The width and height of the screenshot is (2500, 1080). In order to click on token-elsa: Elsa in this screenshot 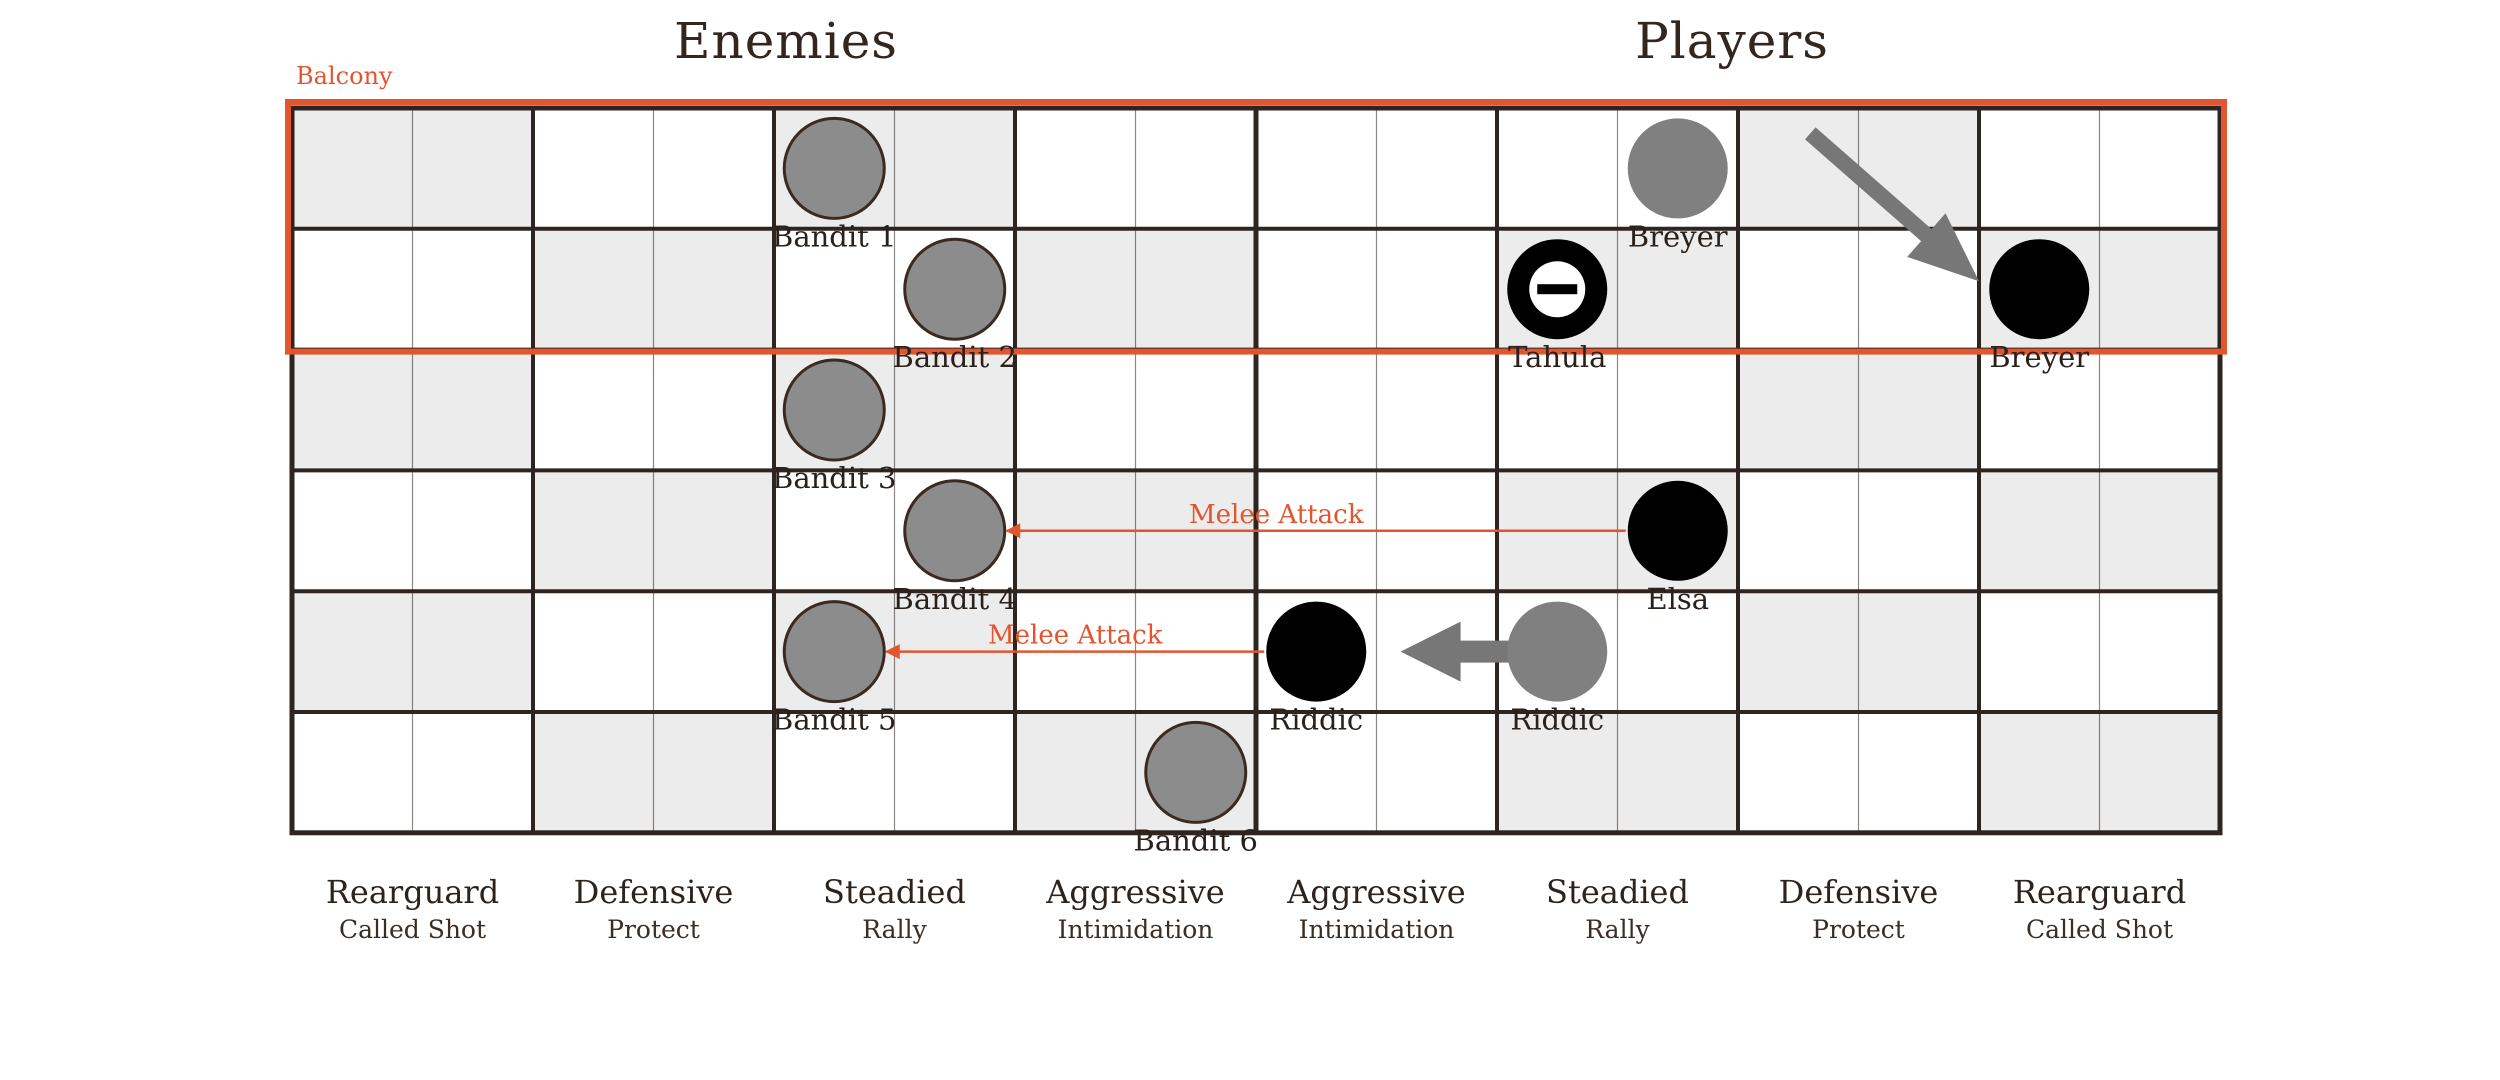, I will do `click(1677, 548)`.